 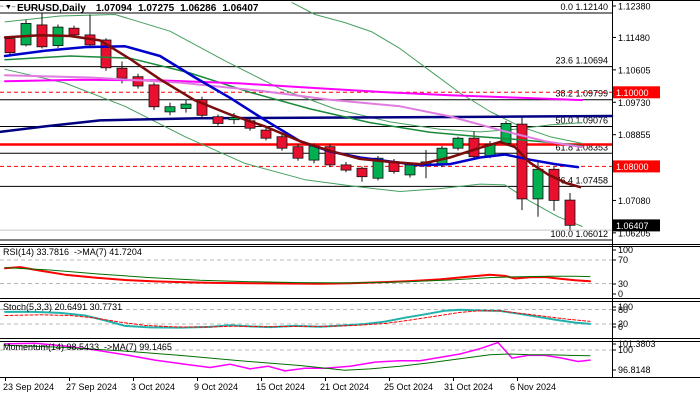 What do you see at coordinates (87, 347) in the screenshot?
I see `momentum-indicator-label: Momentum(14) 98.5433 ->MA(7) 99.1465` at bounding box center [87, 347].